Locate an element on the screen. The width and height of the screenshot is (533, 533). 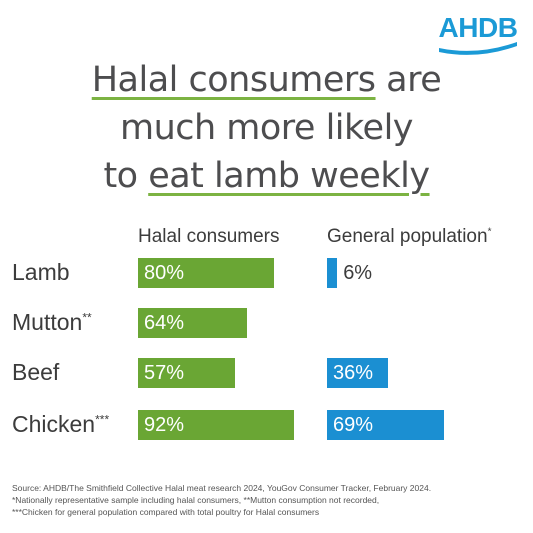
headline-line-3-pre: to is located at coordinates (126, 176).